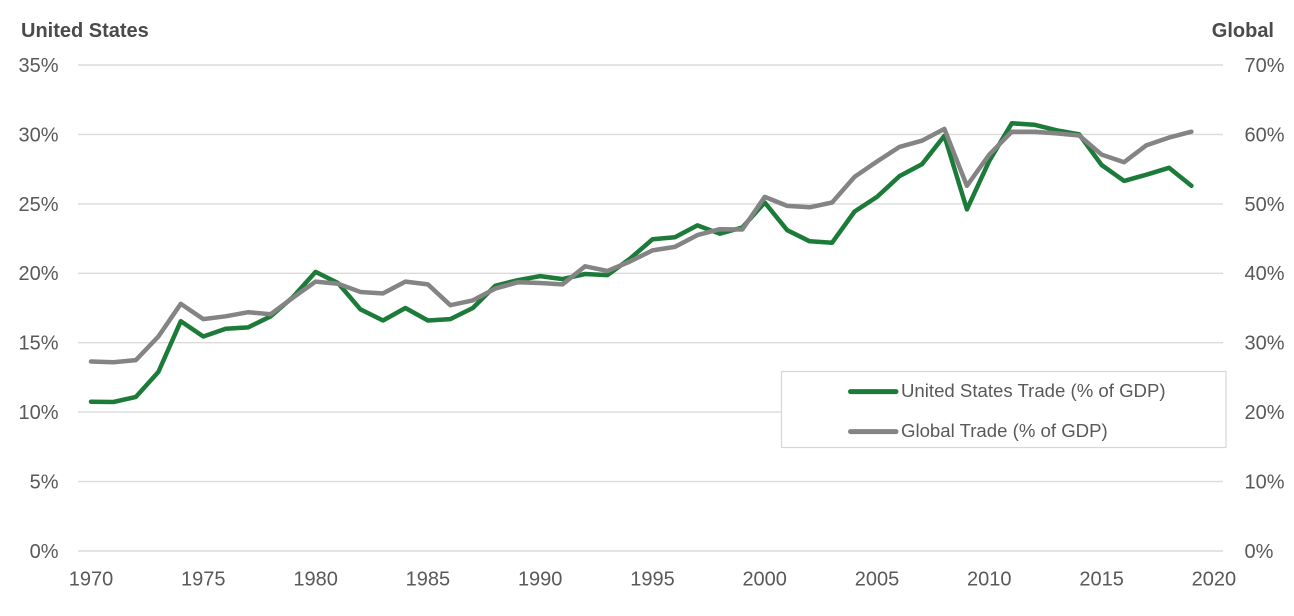  I want to click on svg-text: 2000, so click(764, 580).